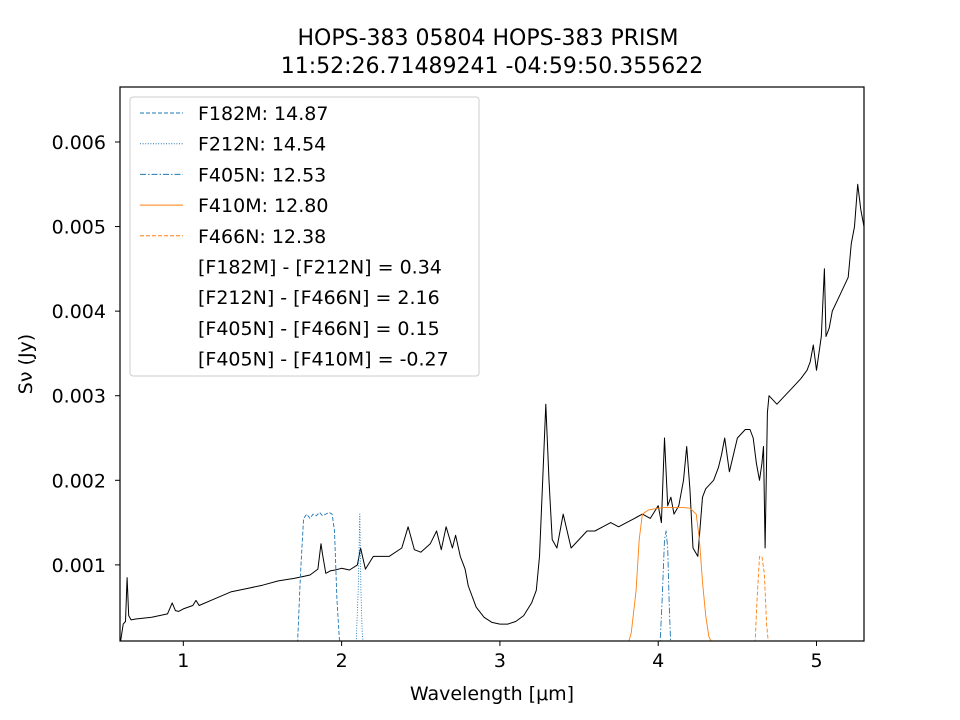 The width and height of the screenshot is (960, 720). What do you see at coordinates (79, 566) in the screenshot?
I see `y-tick-label-0: 0.001` at bounding box center [79, 566].